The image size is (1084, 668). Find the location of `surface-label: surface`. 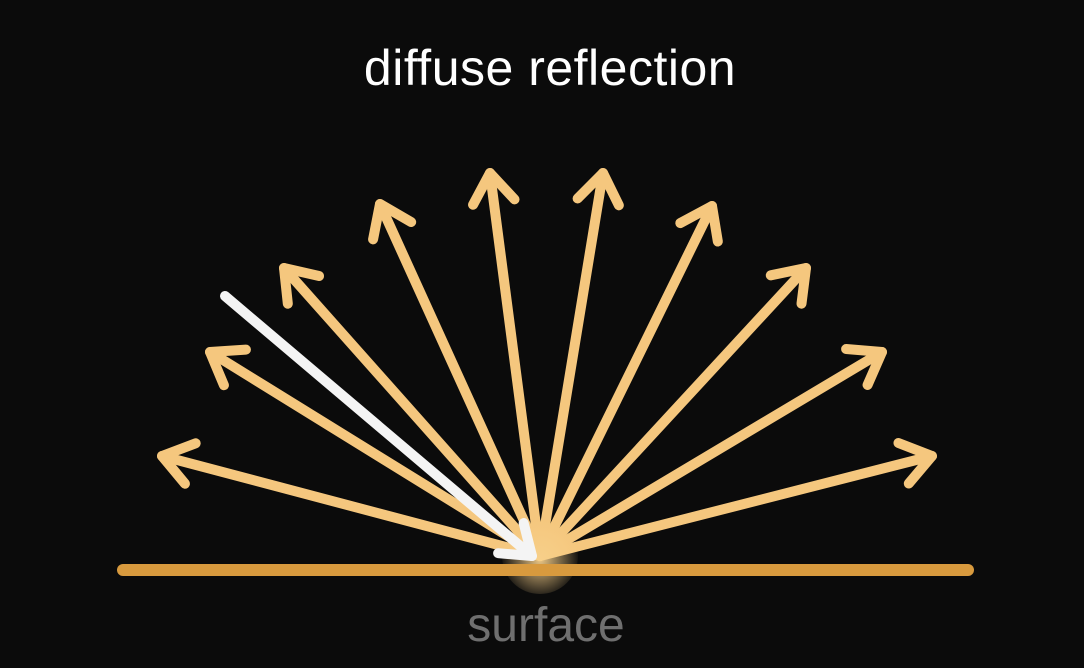

surface-label: surface is located at coordinates (546, 625).